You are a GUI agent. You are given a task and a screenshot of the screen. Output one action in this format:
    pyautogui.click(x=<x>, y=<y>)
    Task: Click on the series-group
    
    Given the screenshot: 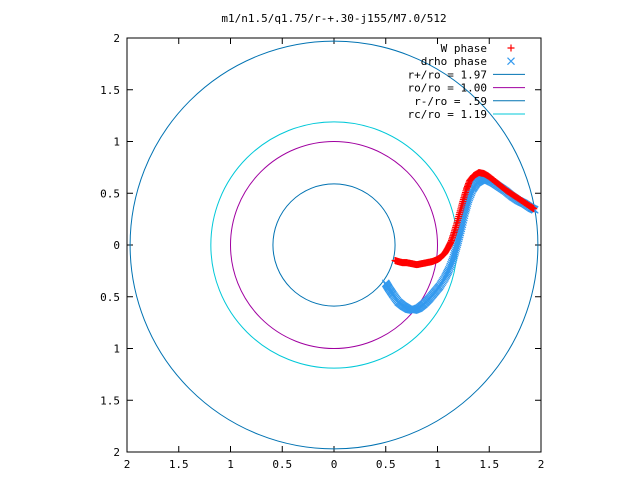 What is the action you would take?
    pyautogui.click(x=460, y=242)
    